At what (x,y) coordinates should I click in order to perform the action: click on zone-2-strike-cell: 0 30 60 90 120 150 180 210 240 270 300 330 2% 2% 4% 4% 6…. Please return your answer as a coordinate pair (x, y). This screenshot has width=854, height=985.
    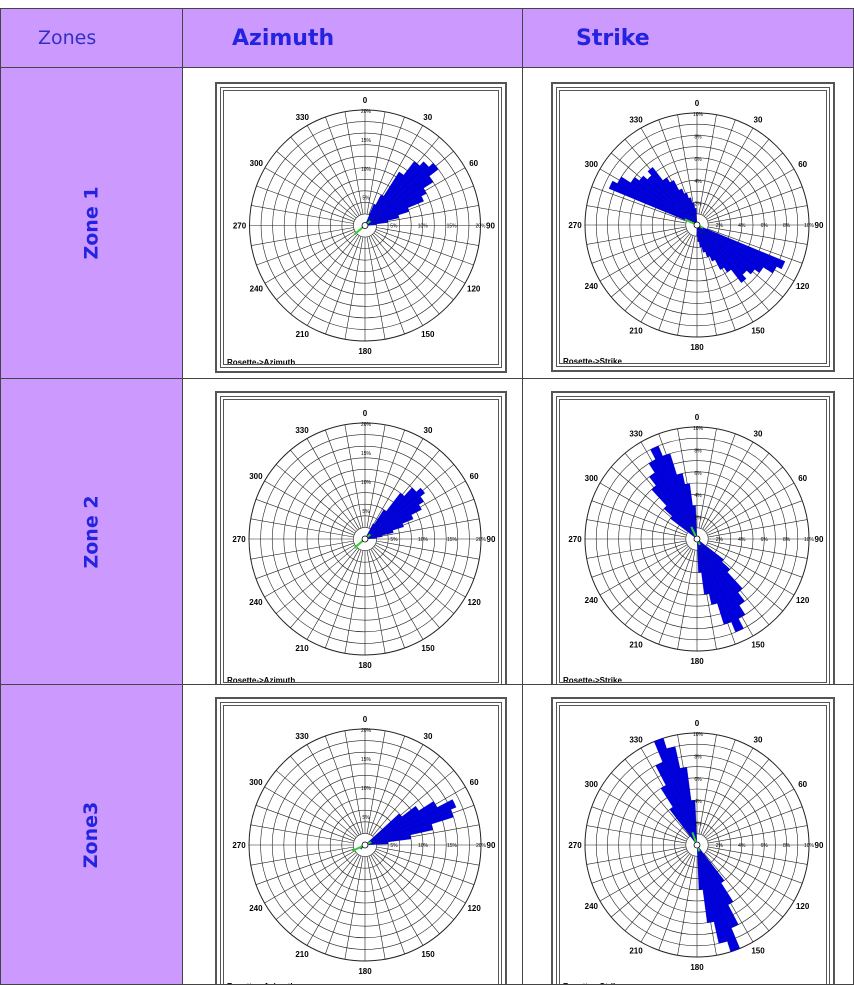
    Looking at the image, I should click on (688, 532).